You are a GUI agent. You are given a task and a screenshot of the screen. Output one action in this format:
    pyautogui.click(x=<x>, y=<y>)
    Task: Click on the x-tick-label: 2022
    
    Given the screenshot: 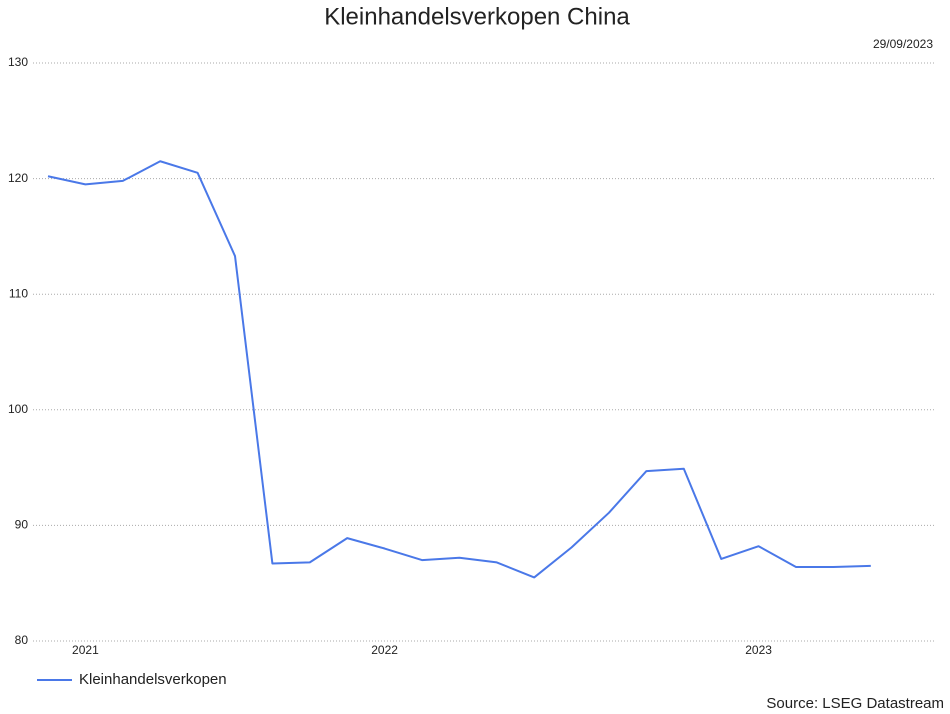 What is the action you would take?
    pyautogui.click(x=384, y=650)
    